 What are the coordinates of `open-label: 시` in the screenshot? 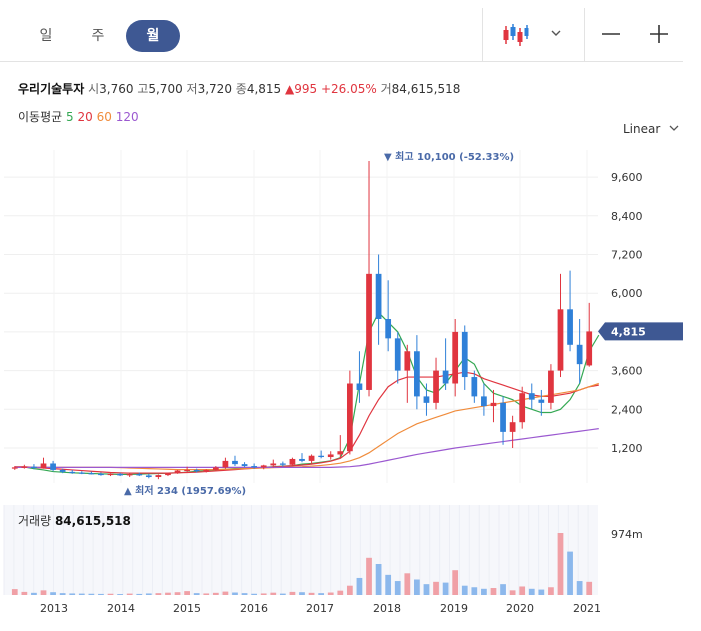 It's located at (94, 89).